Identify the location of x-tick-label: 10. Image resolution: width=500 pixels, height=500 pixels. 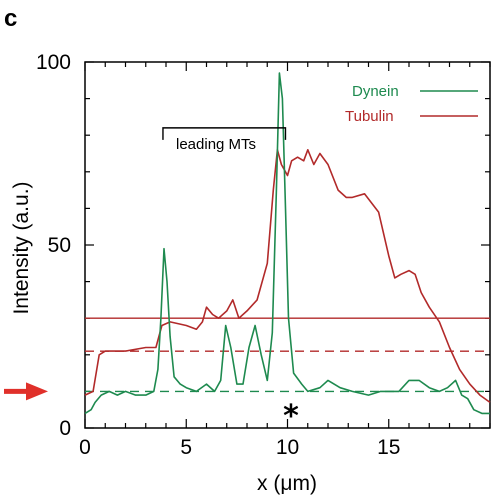
(287, 447).